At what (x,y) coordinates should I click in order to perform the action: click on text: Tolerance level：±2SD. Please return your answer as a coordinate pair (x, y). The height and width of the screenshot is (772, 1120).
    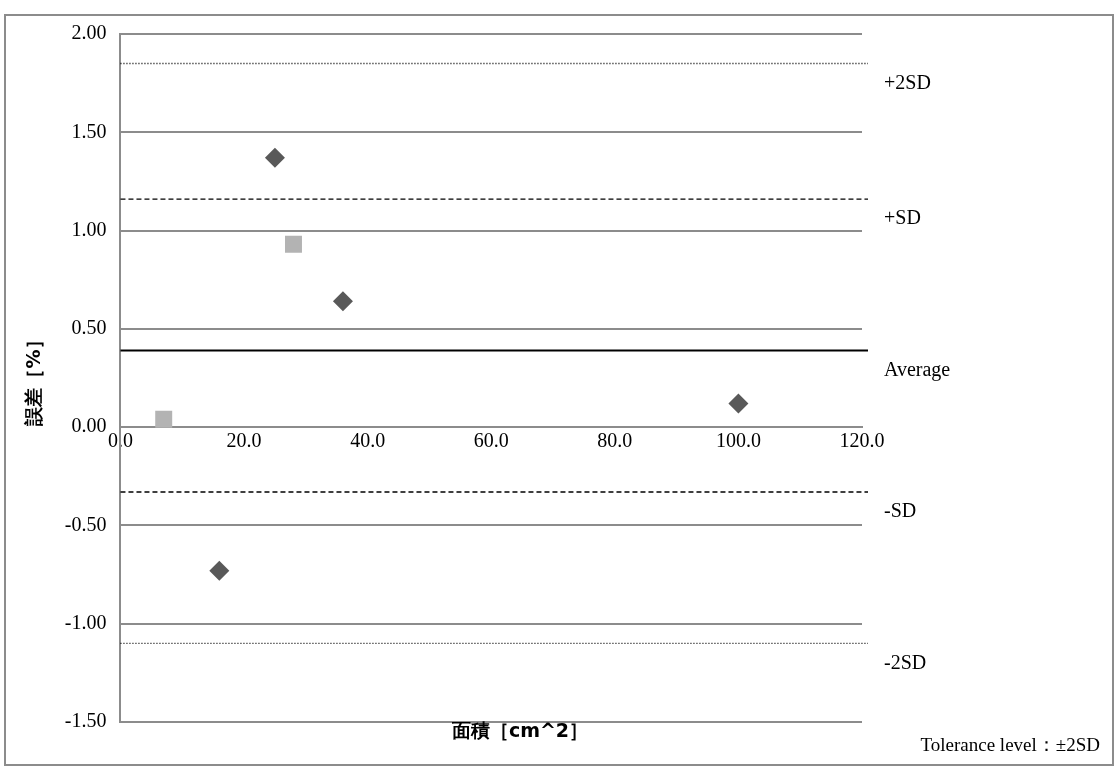
    Looking at the image, I should click on (1010, 745).